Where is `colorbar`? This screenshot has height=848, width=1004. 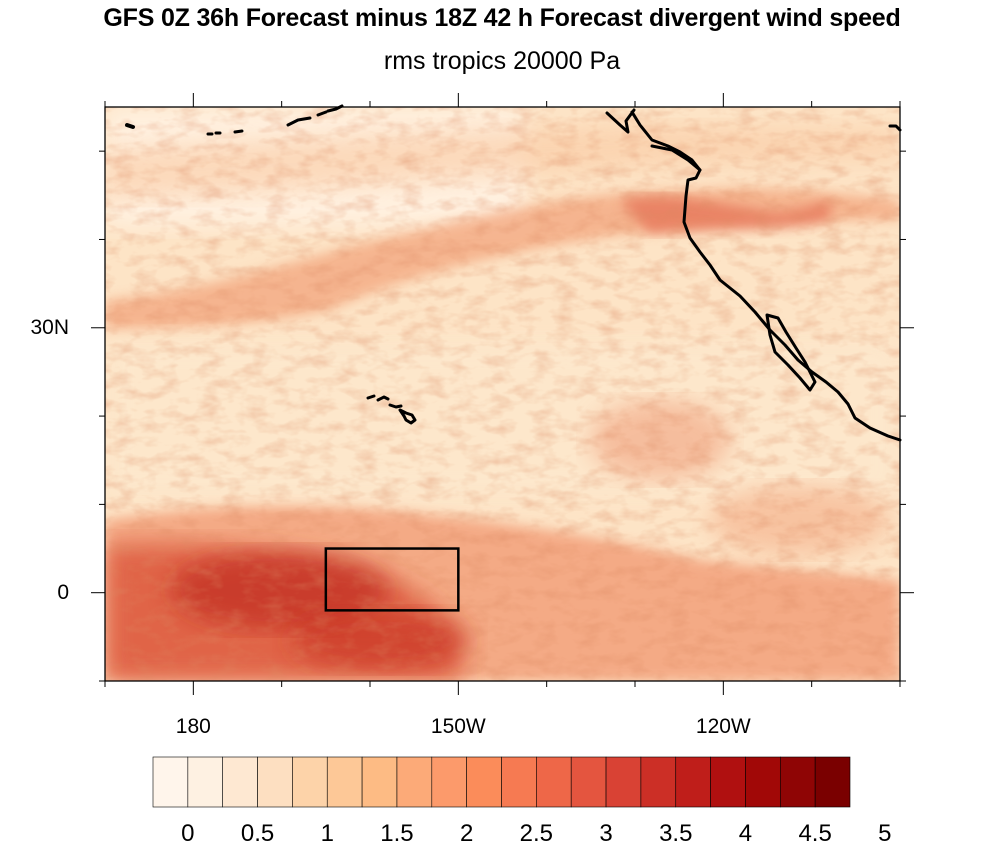
colorbar is located at coordinates (501, 782).